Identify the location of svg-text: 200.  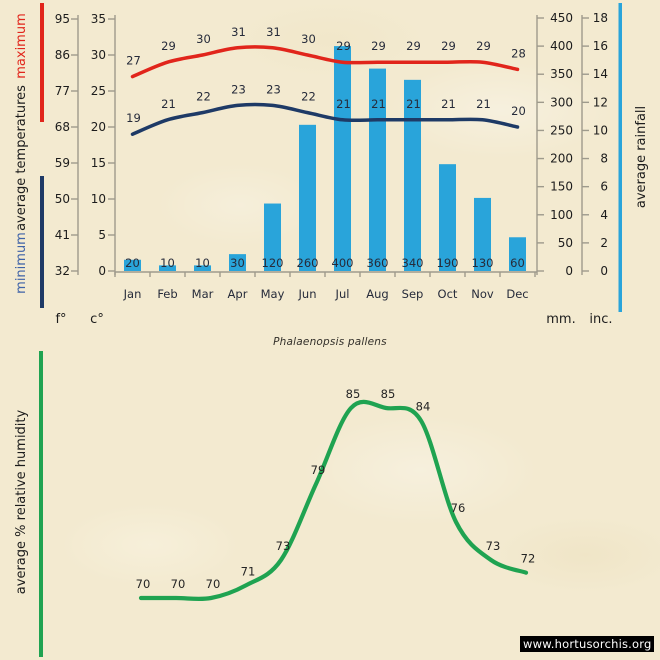
(561, 159).